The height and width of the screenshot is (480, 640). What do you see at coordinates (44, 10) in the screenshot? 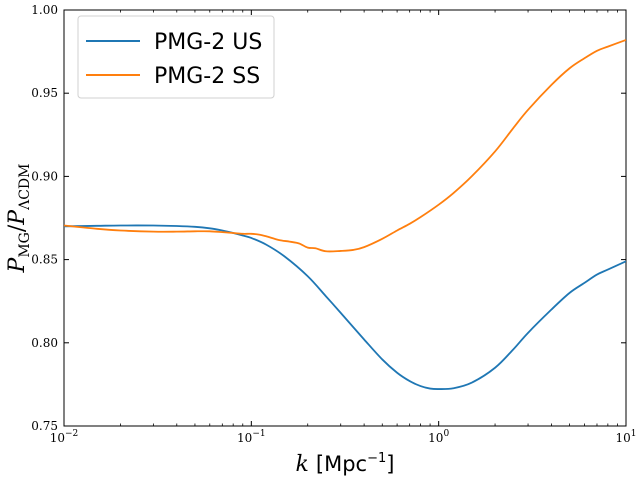
I see `y-tick-label: 1.00` at bounding box center [44, 10].